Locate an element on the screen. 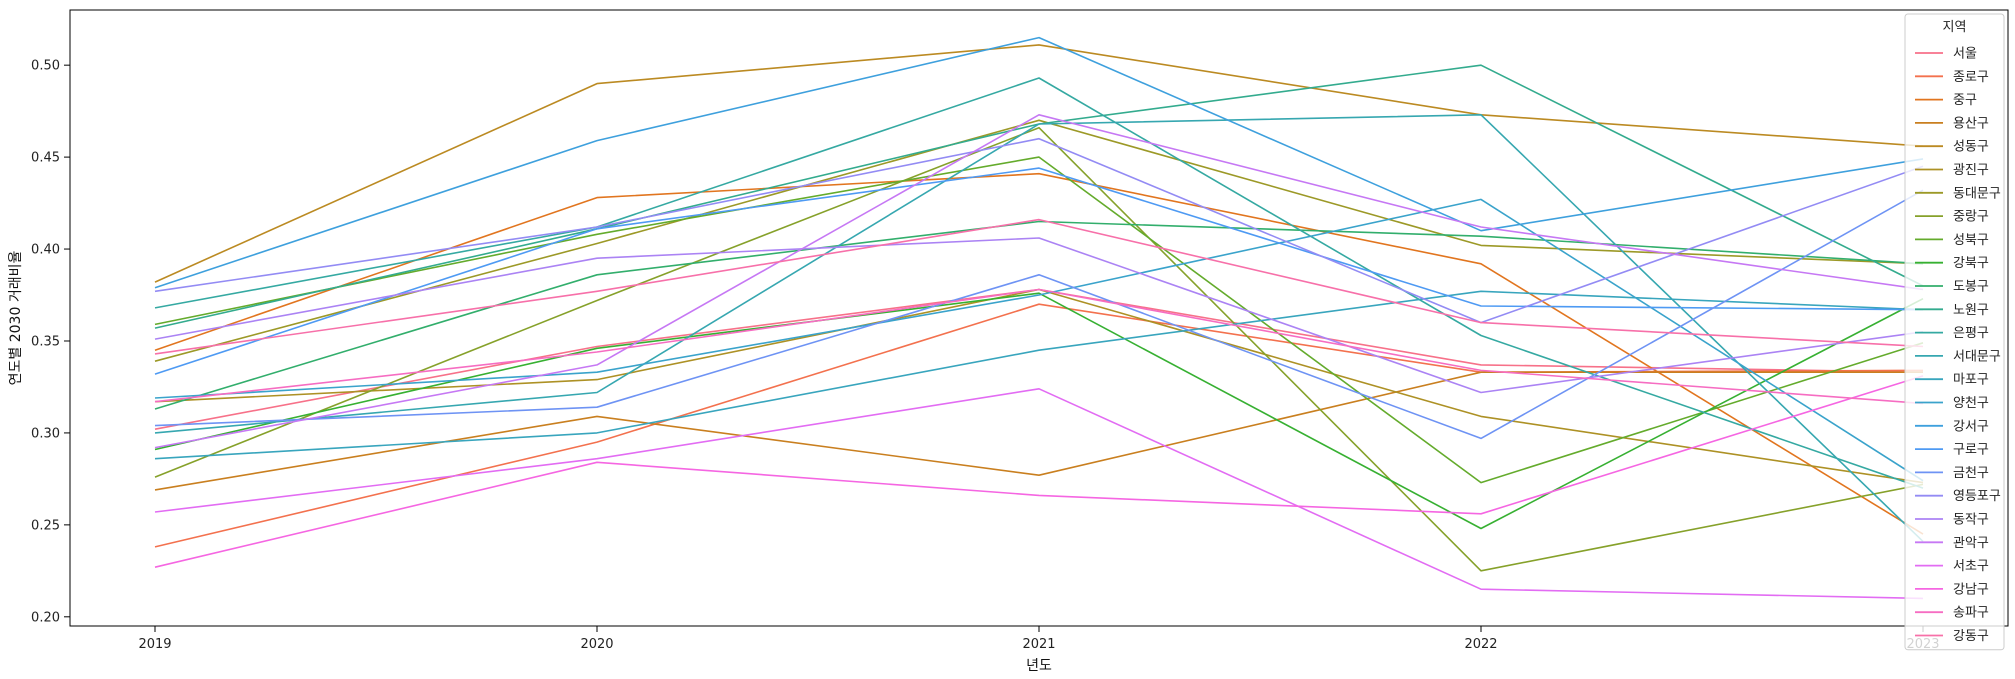  legend-item: 중랑구 is located at coordinates (1952, 217).